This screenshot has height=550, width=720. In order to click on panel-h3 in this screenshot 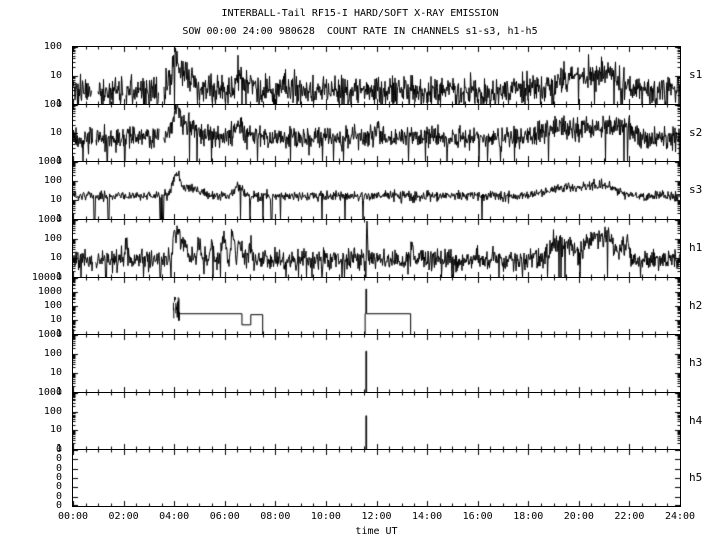, I will do `click(376, 363)`.